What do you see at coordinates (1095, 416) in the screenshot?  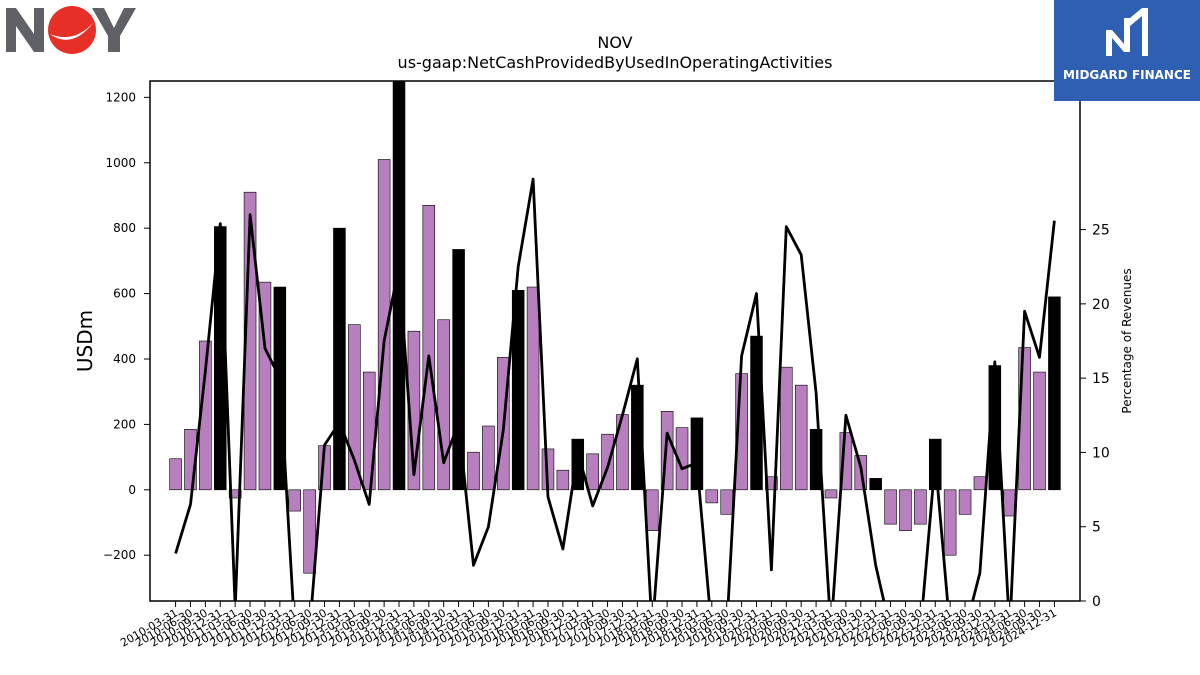 I see `y2-axis-ticks: 0 5 10 15 20 25` at bounding box center [1095, 416].